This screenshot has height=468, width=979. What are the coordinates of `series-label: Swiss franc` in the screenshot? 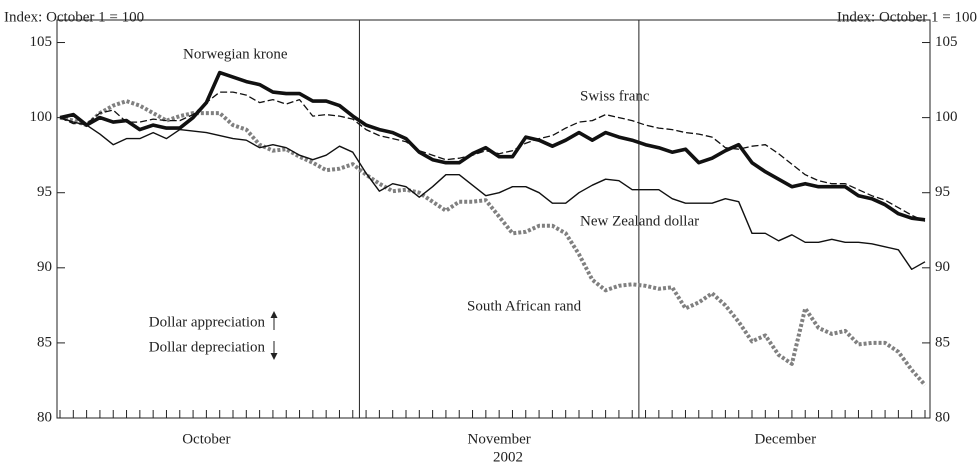 It's located at (615, 96).